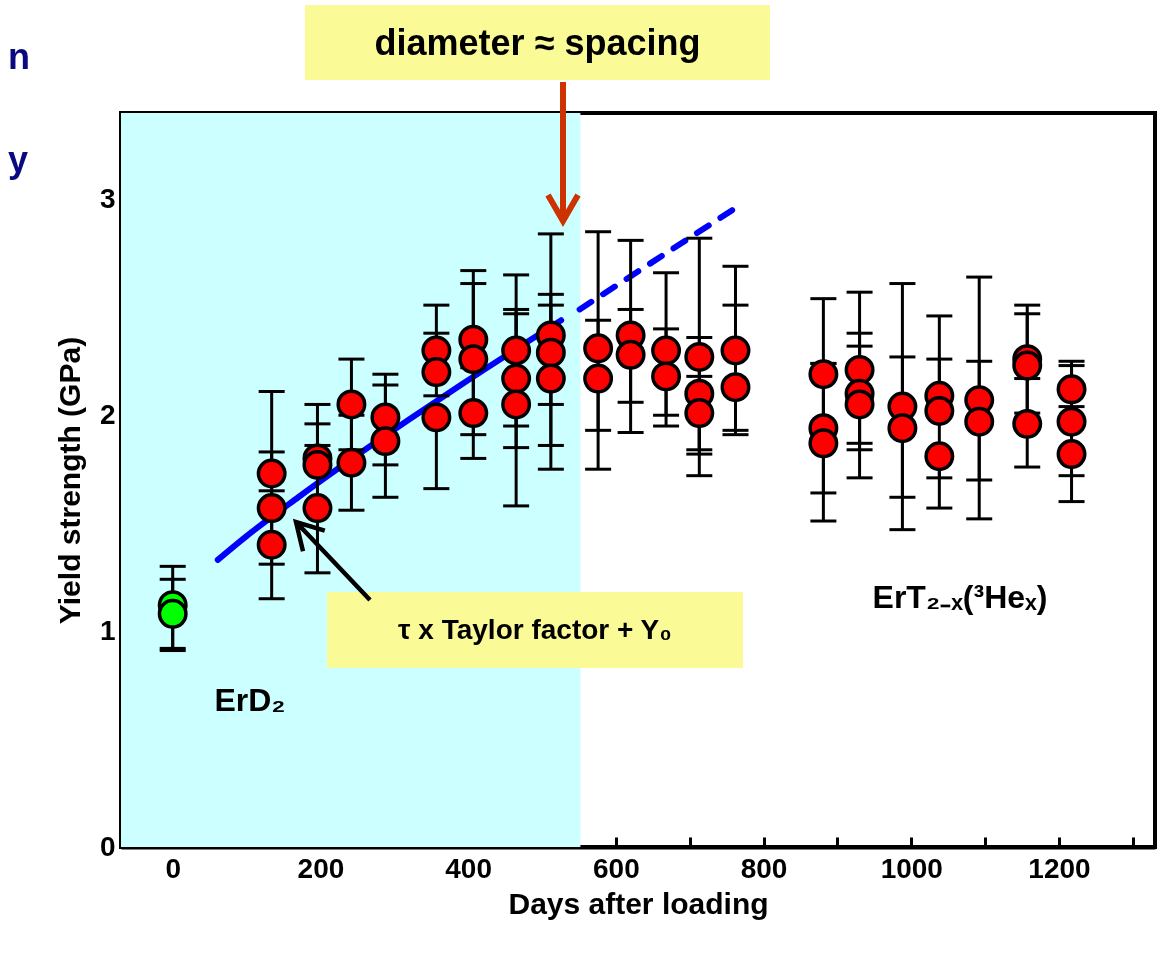  Describe the element at coordinates (960, 597) in the screenshot. I see `annotation: ErT₂₋ₓ(³Heₓ)` at that location.